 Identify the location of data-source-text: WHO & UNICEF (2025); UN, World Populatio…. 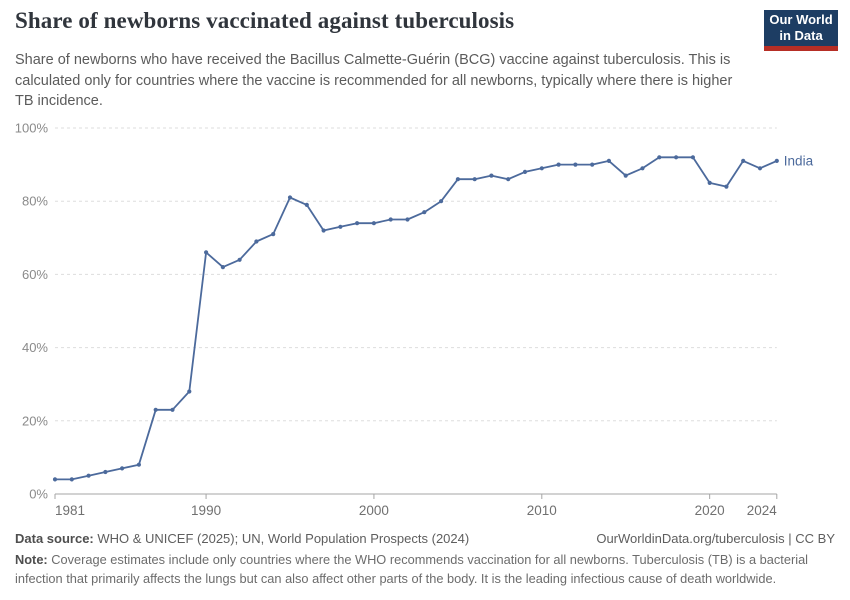
(281, 538).